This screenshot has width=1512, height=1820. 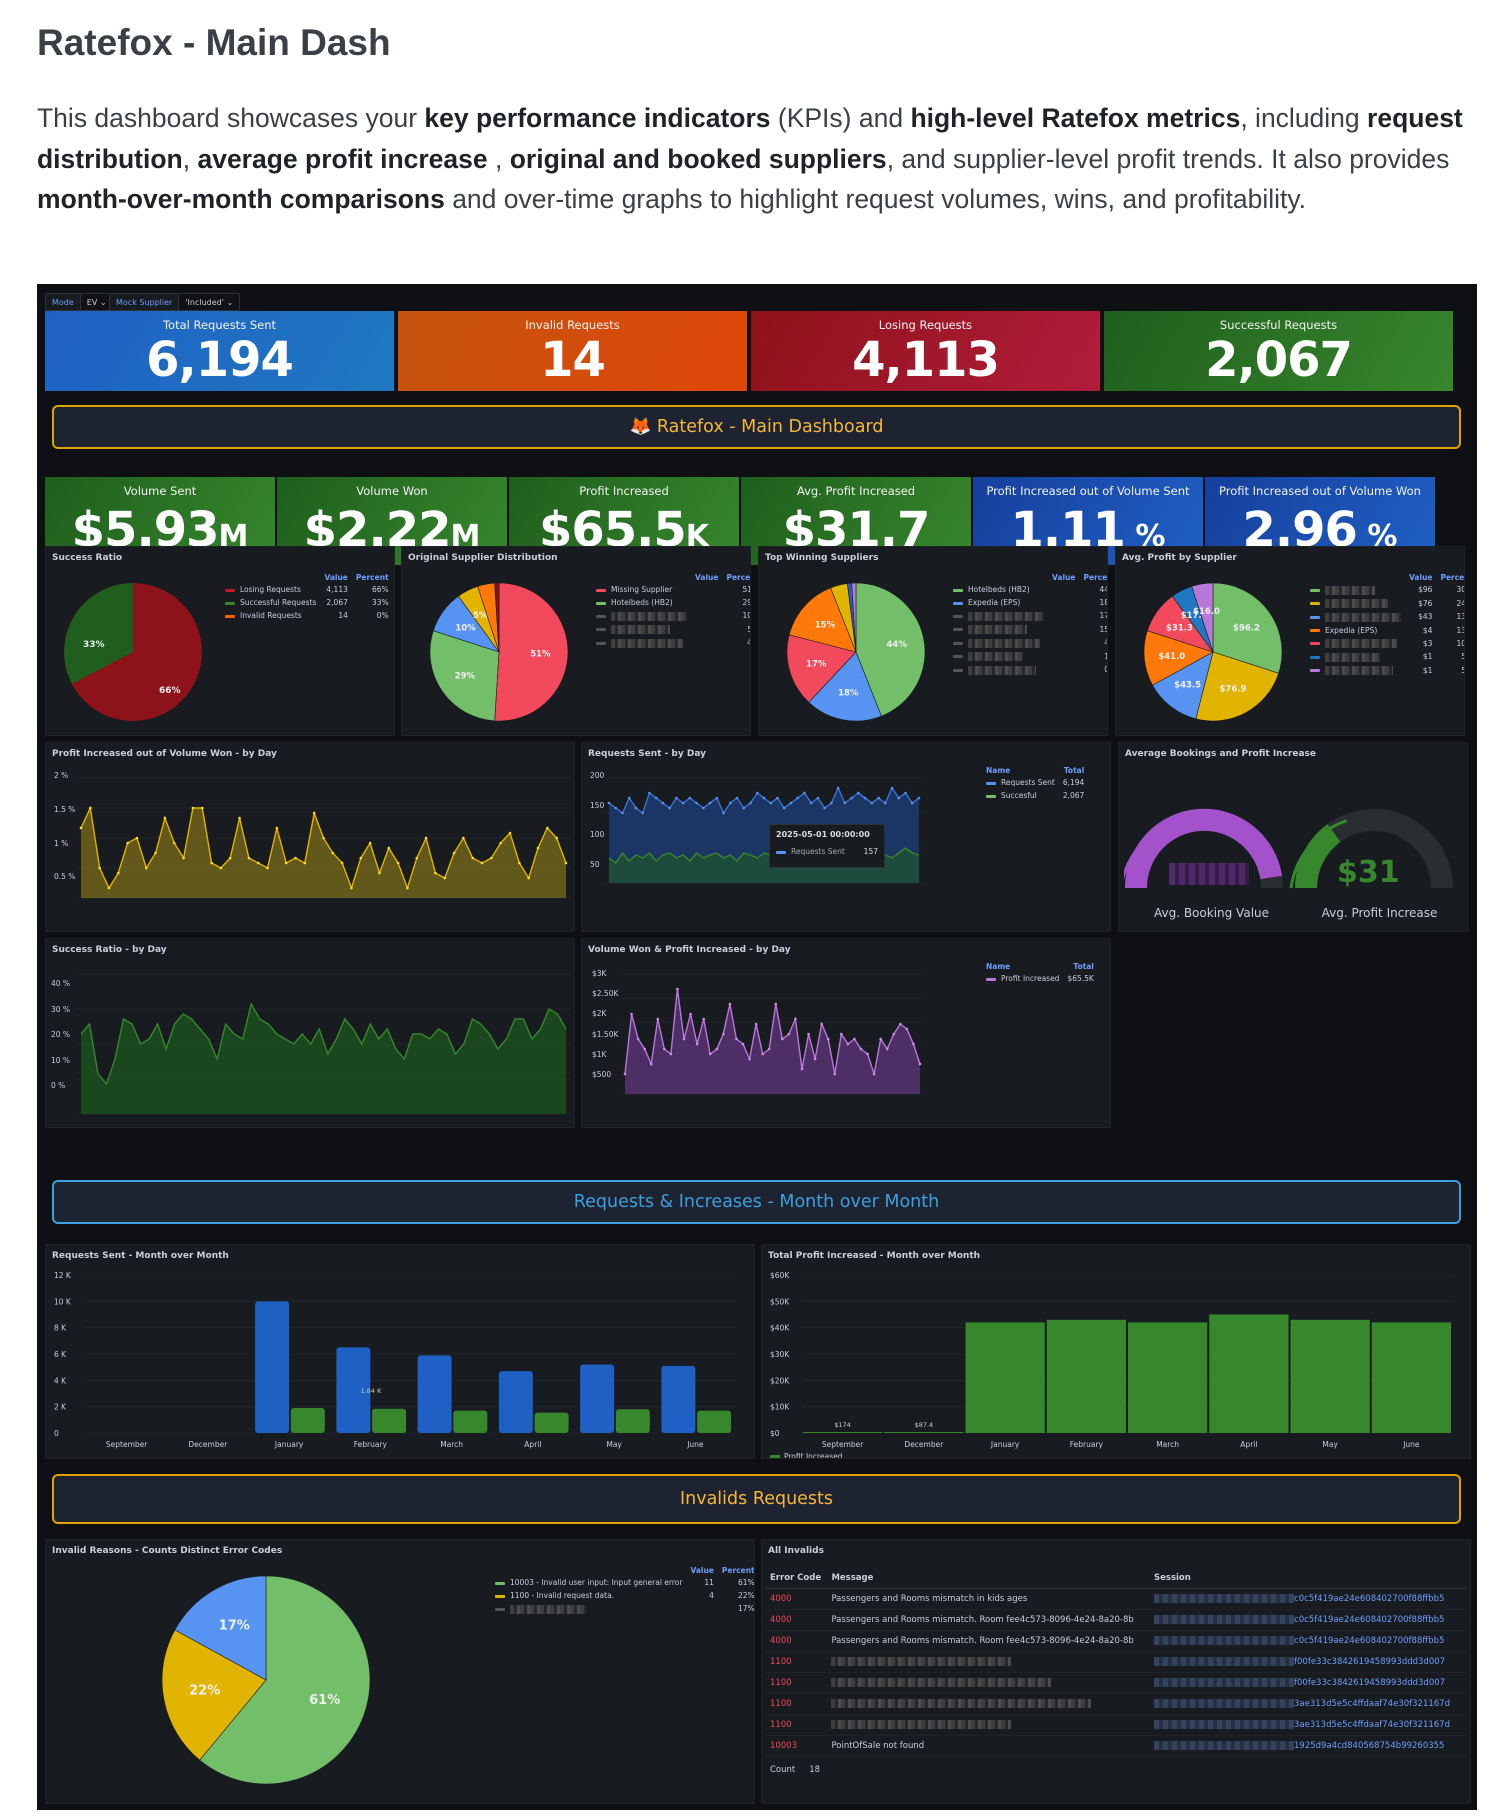 What do you see at coordinates (1179, 558) in the screenshot?
I see `panel-title: Avg. Profit by Supplier` at bounding box center [1179, 558].